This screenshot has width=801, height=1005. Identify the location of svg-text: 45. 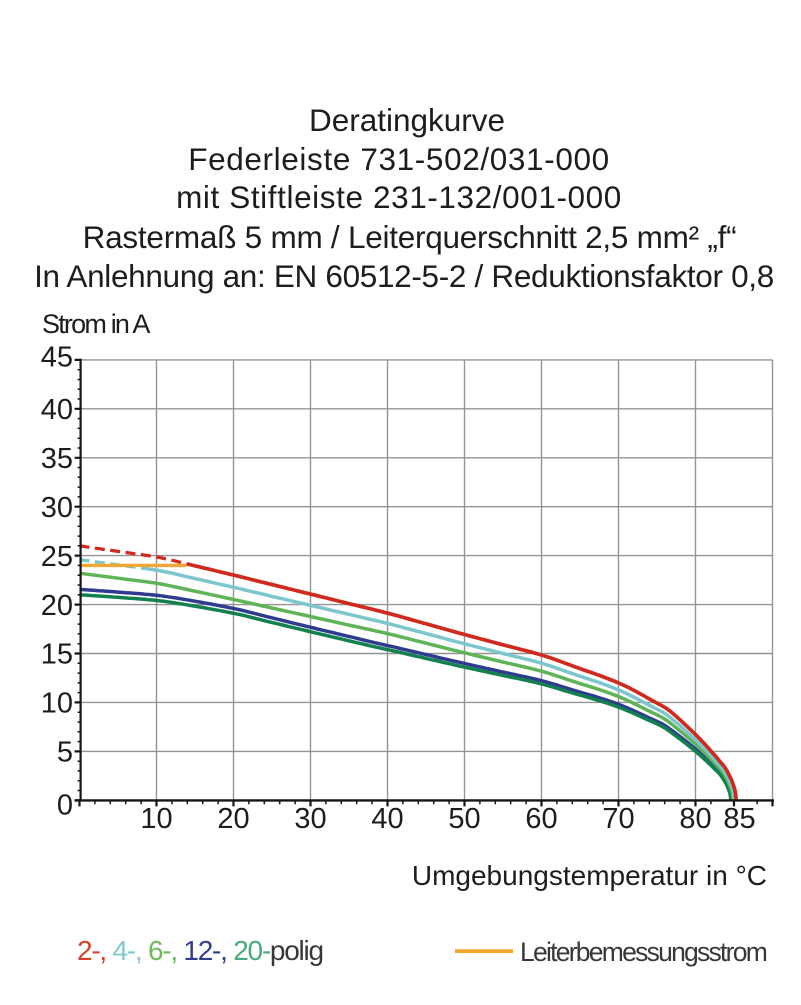
(57, 358).